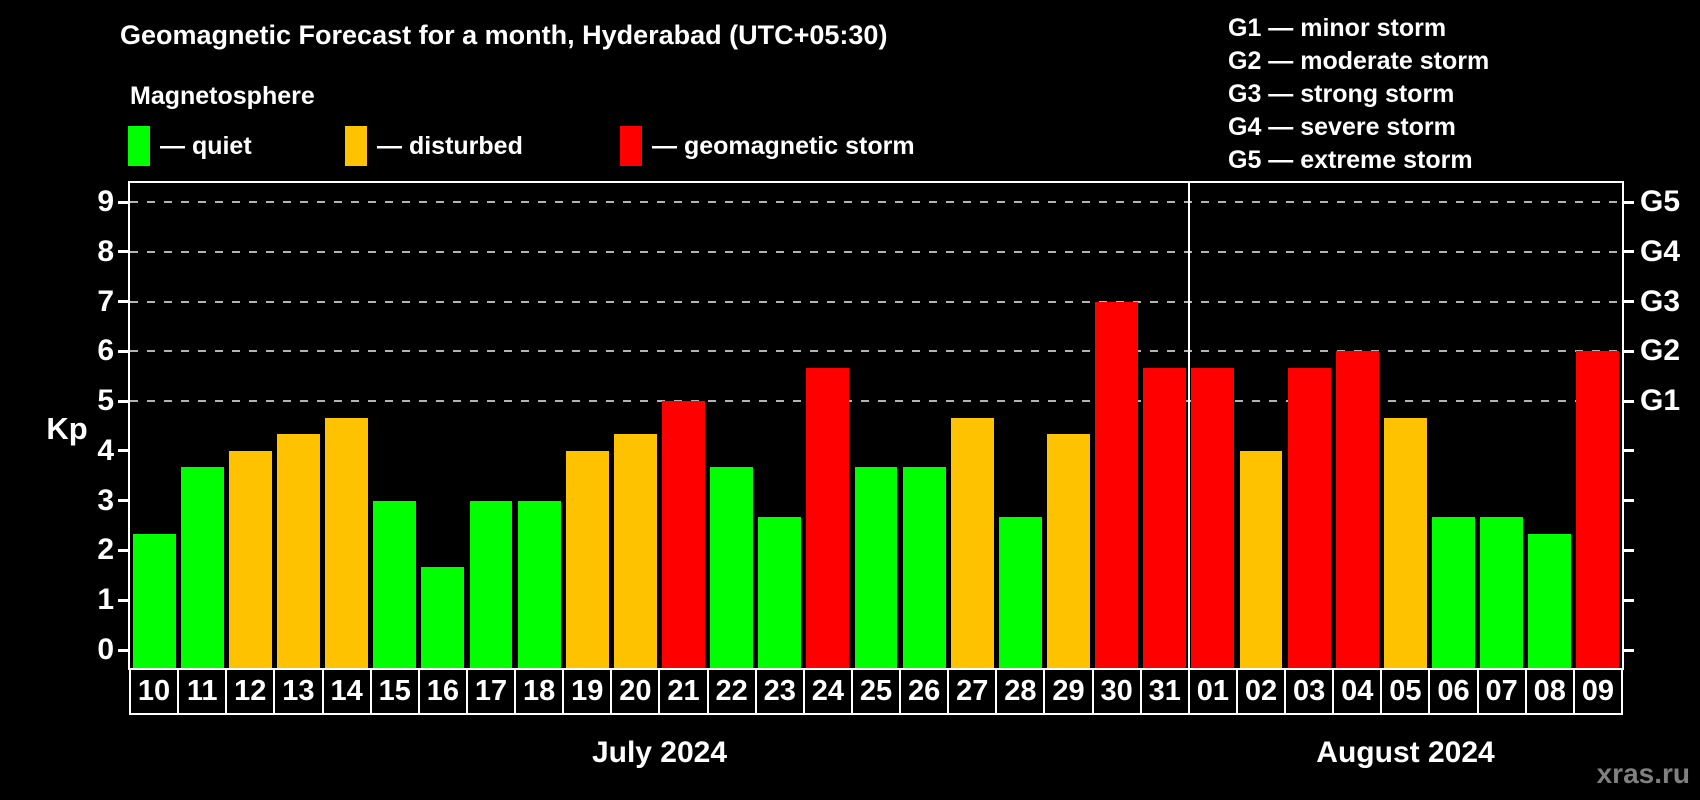 The height and width of the screenshot is (800, 1700). Describe the element at coordinates (105, 201) in the screenshot. I see `y-axis-tick-label: 9` at that location.